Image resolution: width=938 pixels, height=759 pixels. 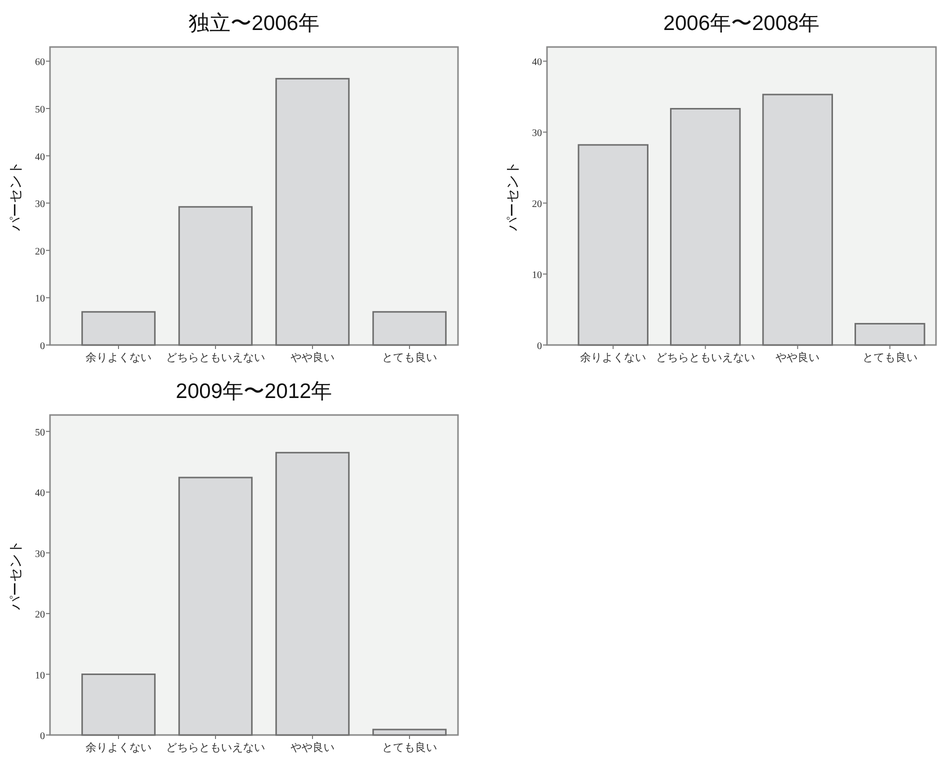 I want to click on chart-title: 独立〜2006年, so click(x=254, y=23).